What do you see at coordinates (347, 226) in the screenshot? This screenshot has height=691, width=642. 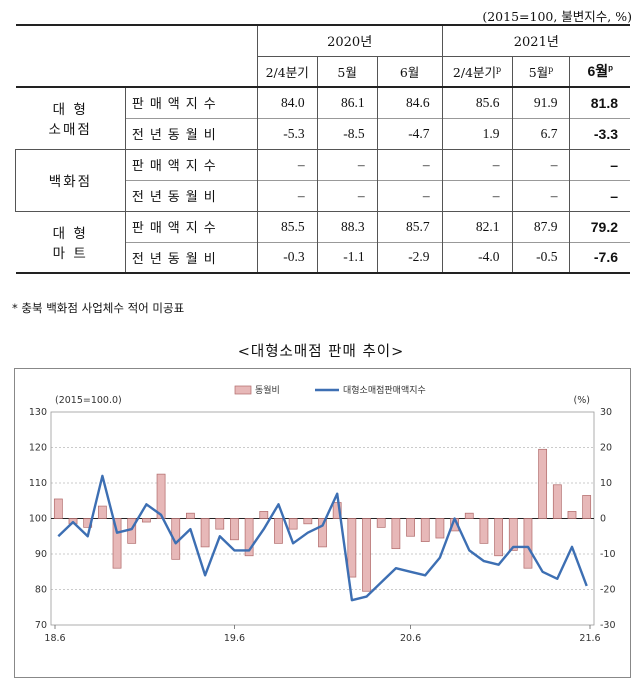 I see `table-cell: 88.3` at bounding box center [347, 226].